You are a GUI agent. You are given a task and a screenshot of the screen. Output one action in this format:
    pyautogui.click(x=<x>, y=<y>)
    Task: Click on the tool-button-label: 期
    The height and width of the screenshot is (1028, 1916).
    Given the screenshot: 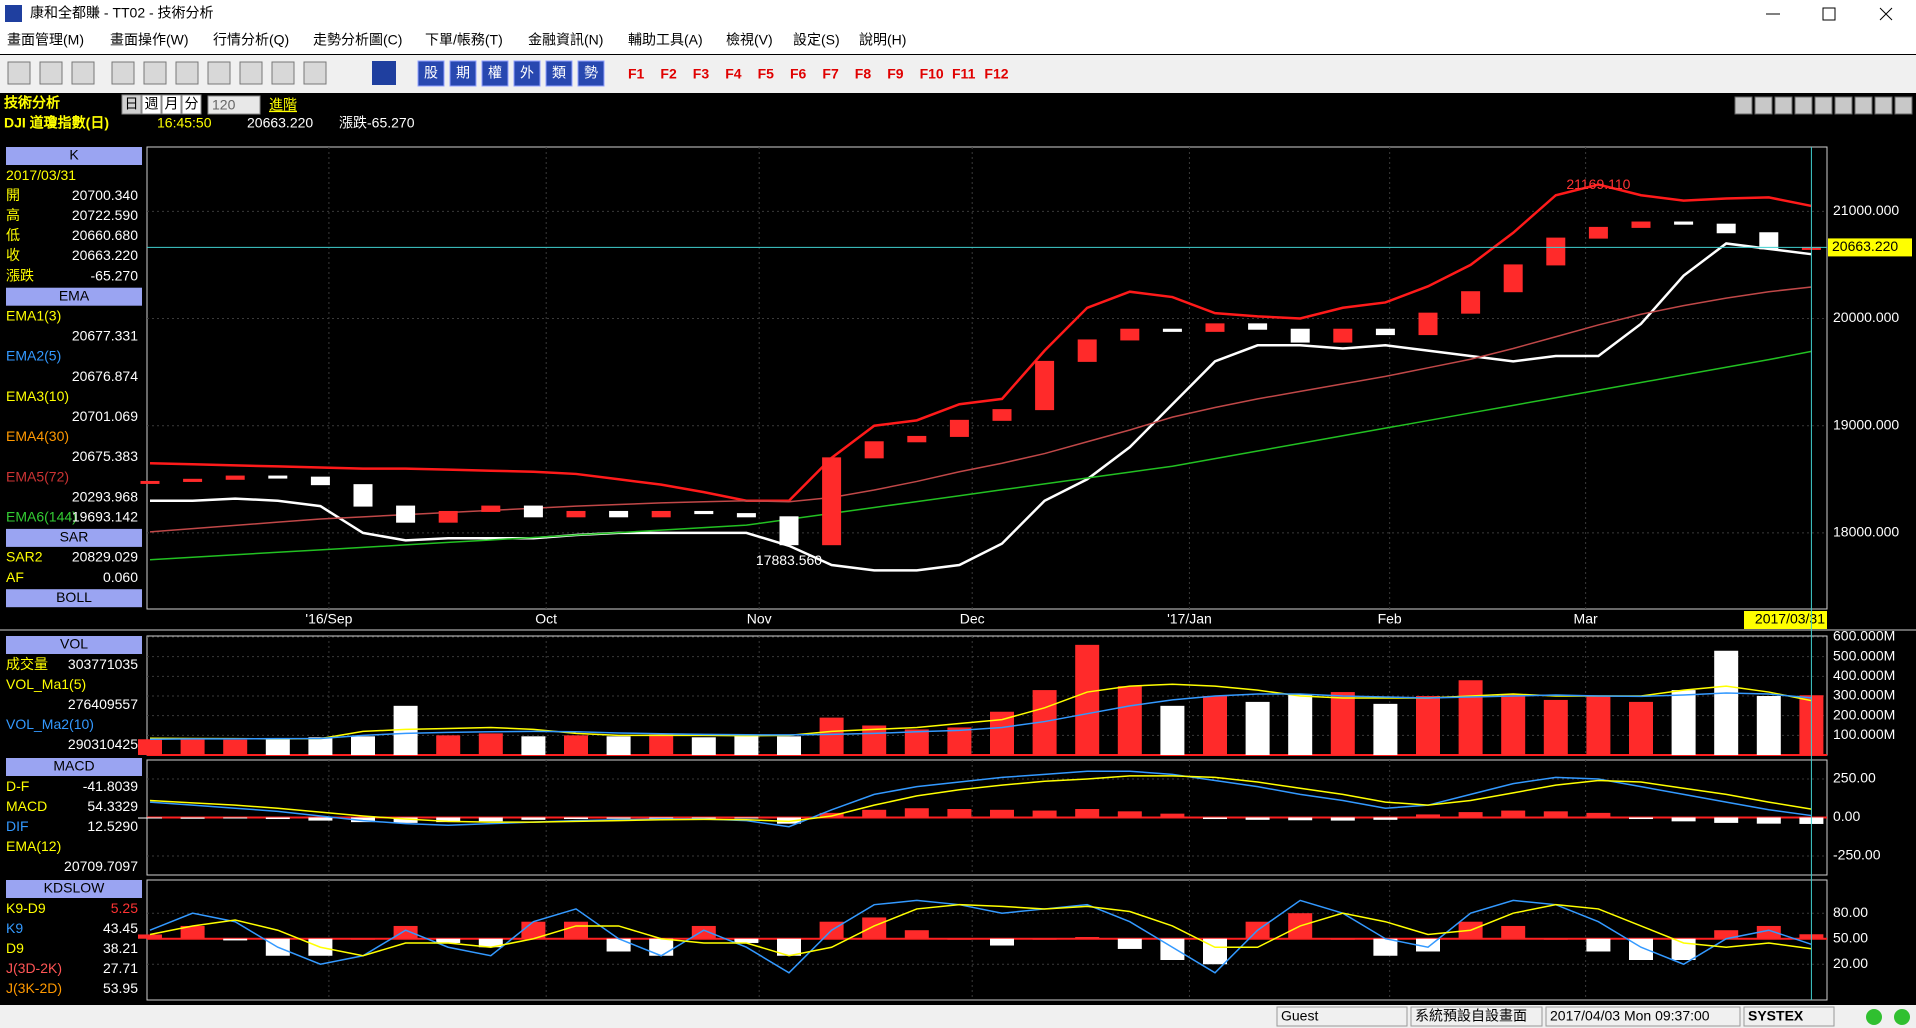 What is the action you would take?
    pyautogui.click(x=463, y=73)
    